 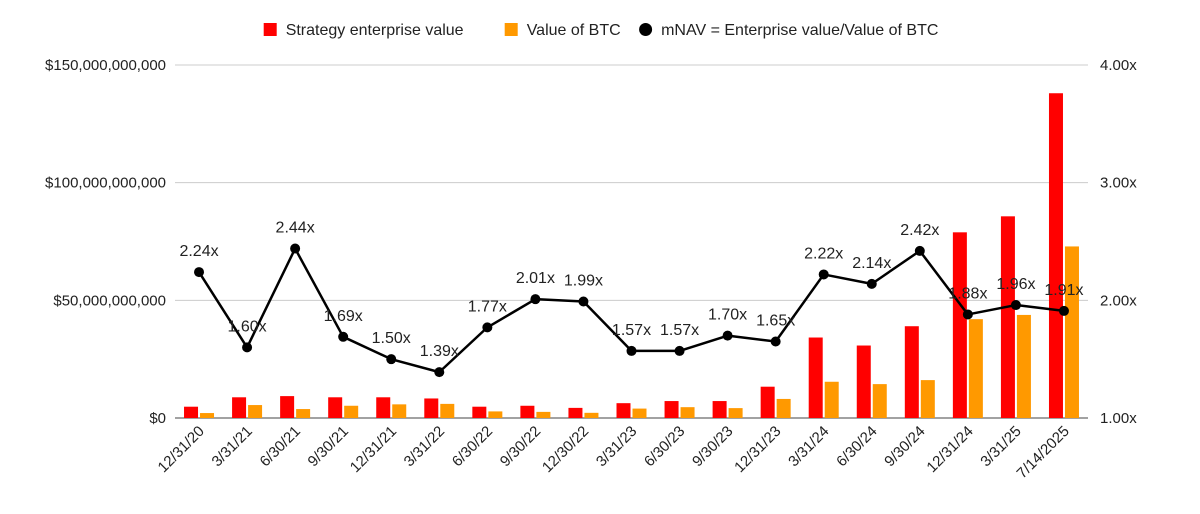 What do you see at coordinates (1118, 300) in the screenshot?
I see `y-right-tick-label: 2.00x` at bounding box center [1118, 300].